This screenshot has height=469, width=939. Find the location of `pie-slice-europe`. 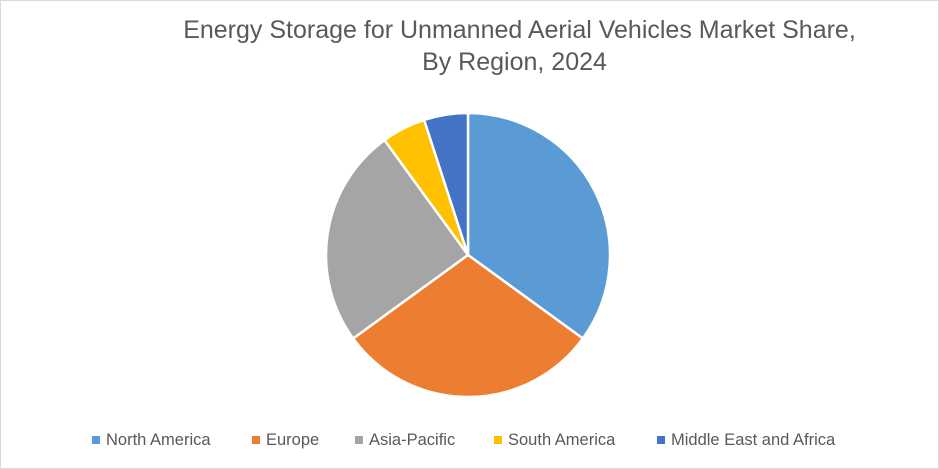

pie-slice-europe is located at coordinates (468, 326).